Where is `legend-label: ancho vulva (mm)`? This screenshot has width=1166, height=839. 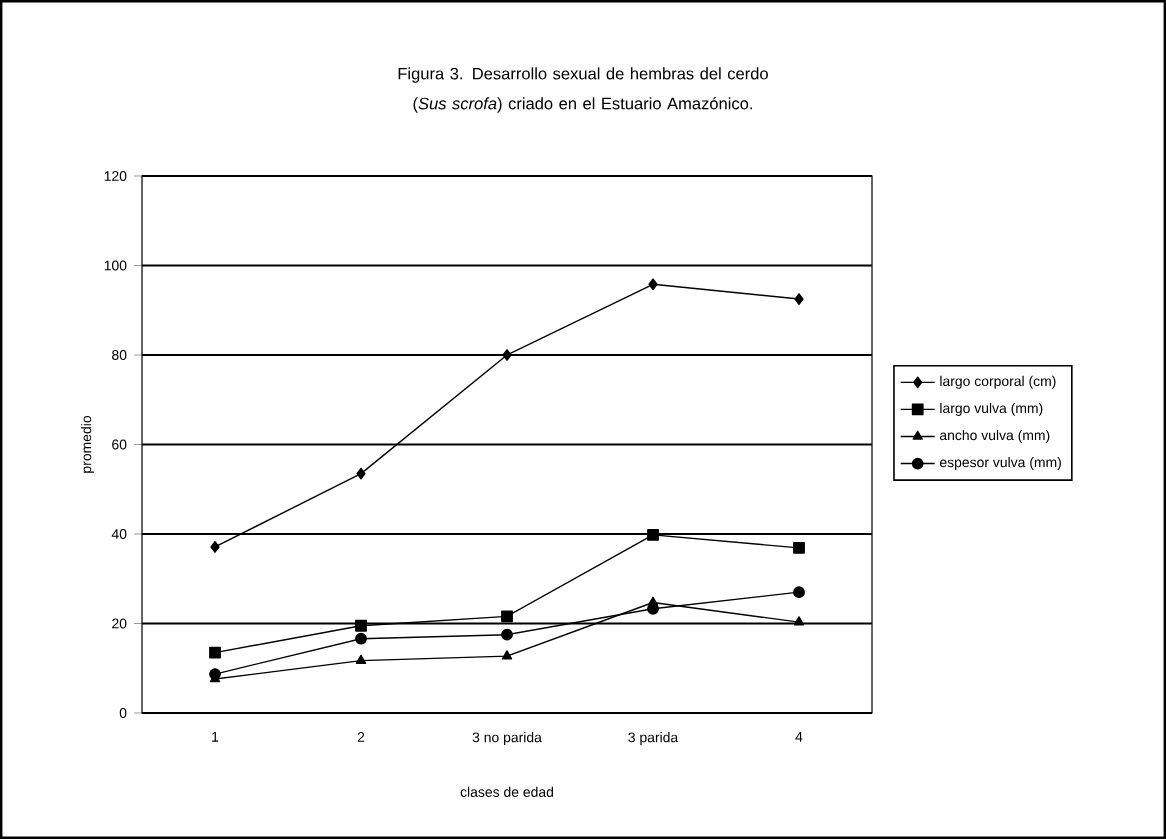
legend-label: ancho vulva (mm) is located at coordinates (994, 436).